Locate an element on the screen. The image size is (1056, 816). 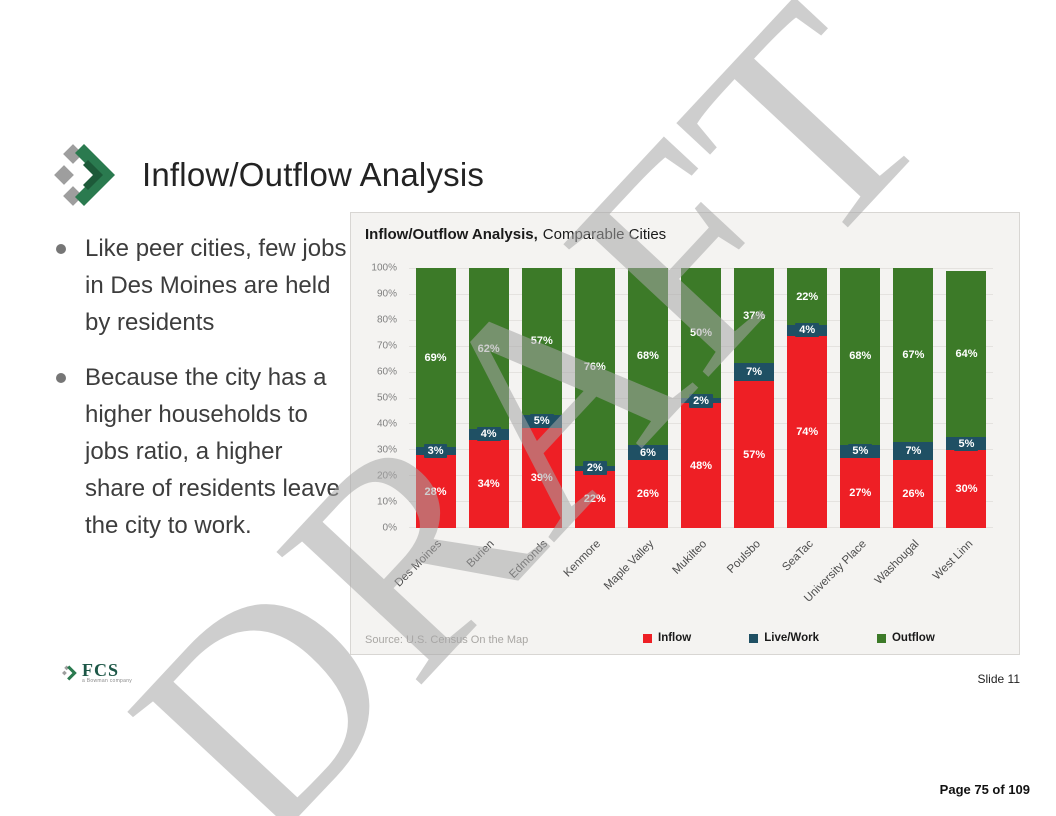
x-axis-label: Kenmore is located at coordinates (582, 559).